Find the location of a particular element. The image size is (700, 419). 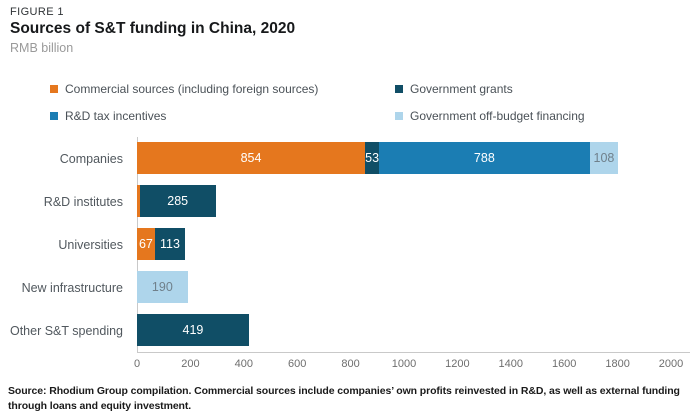

bar-track: 190 is located at coordinates (404, 287).